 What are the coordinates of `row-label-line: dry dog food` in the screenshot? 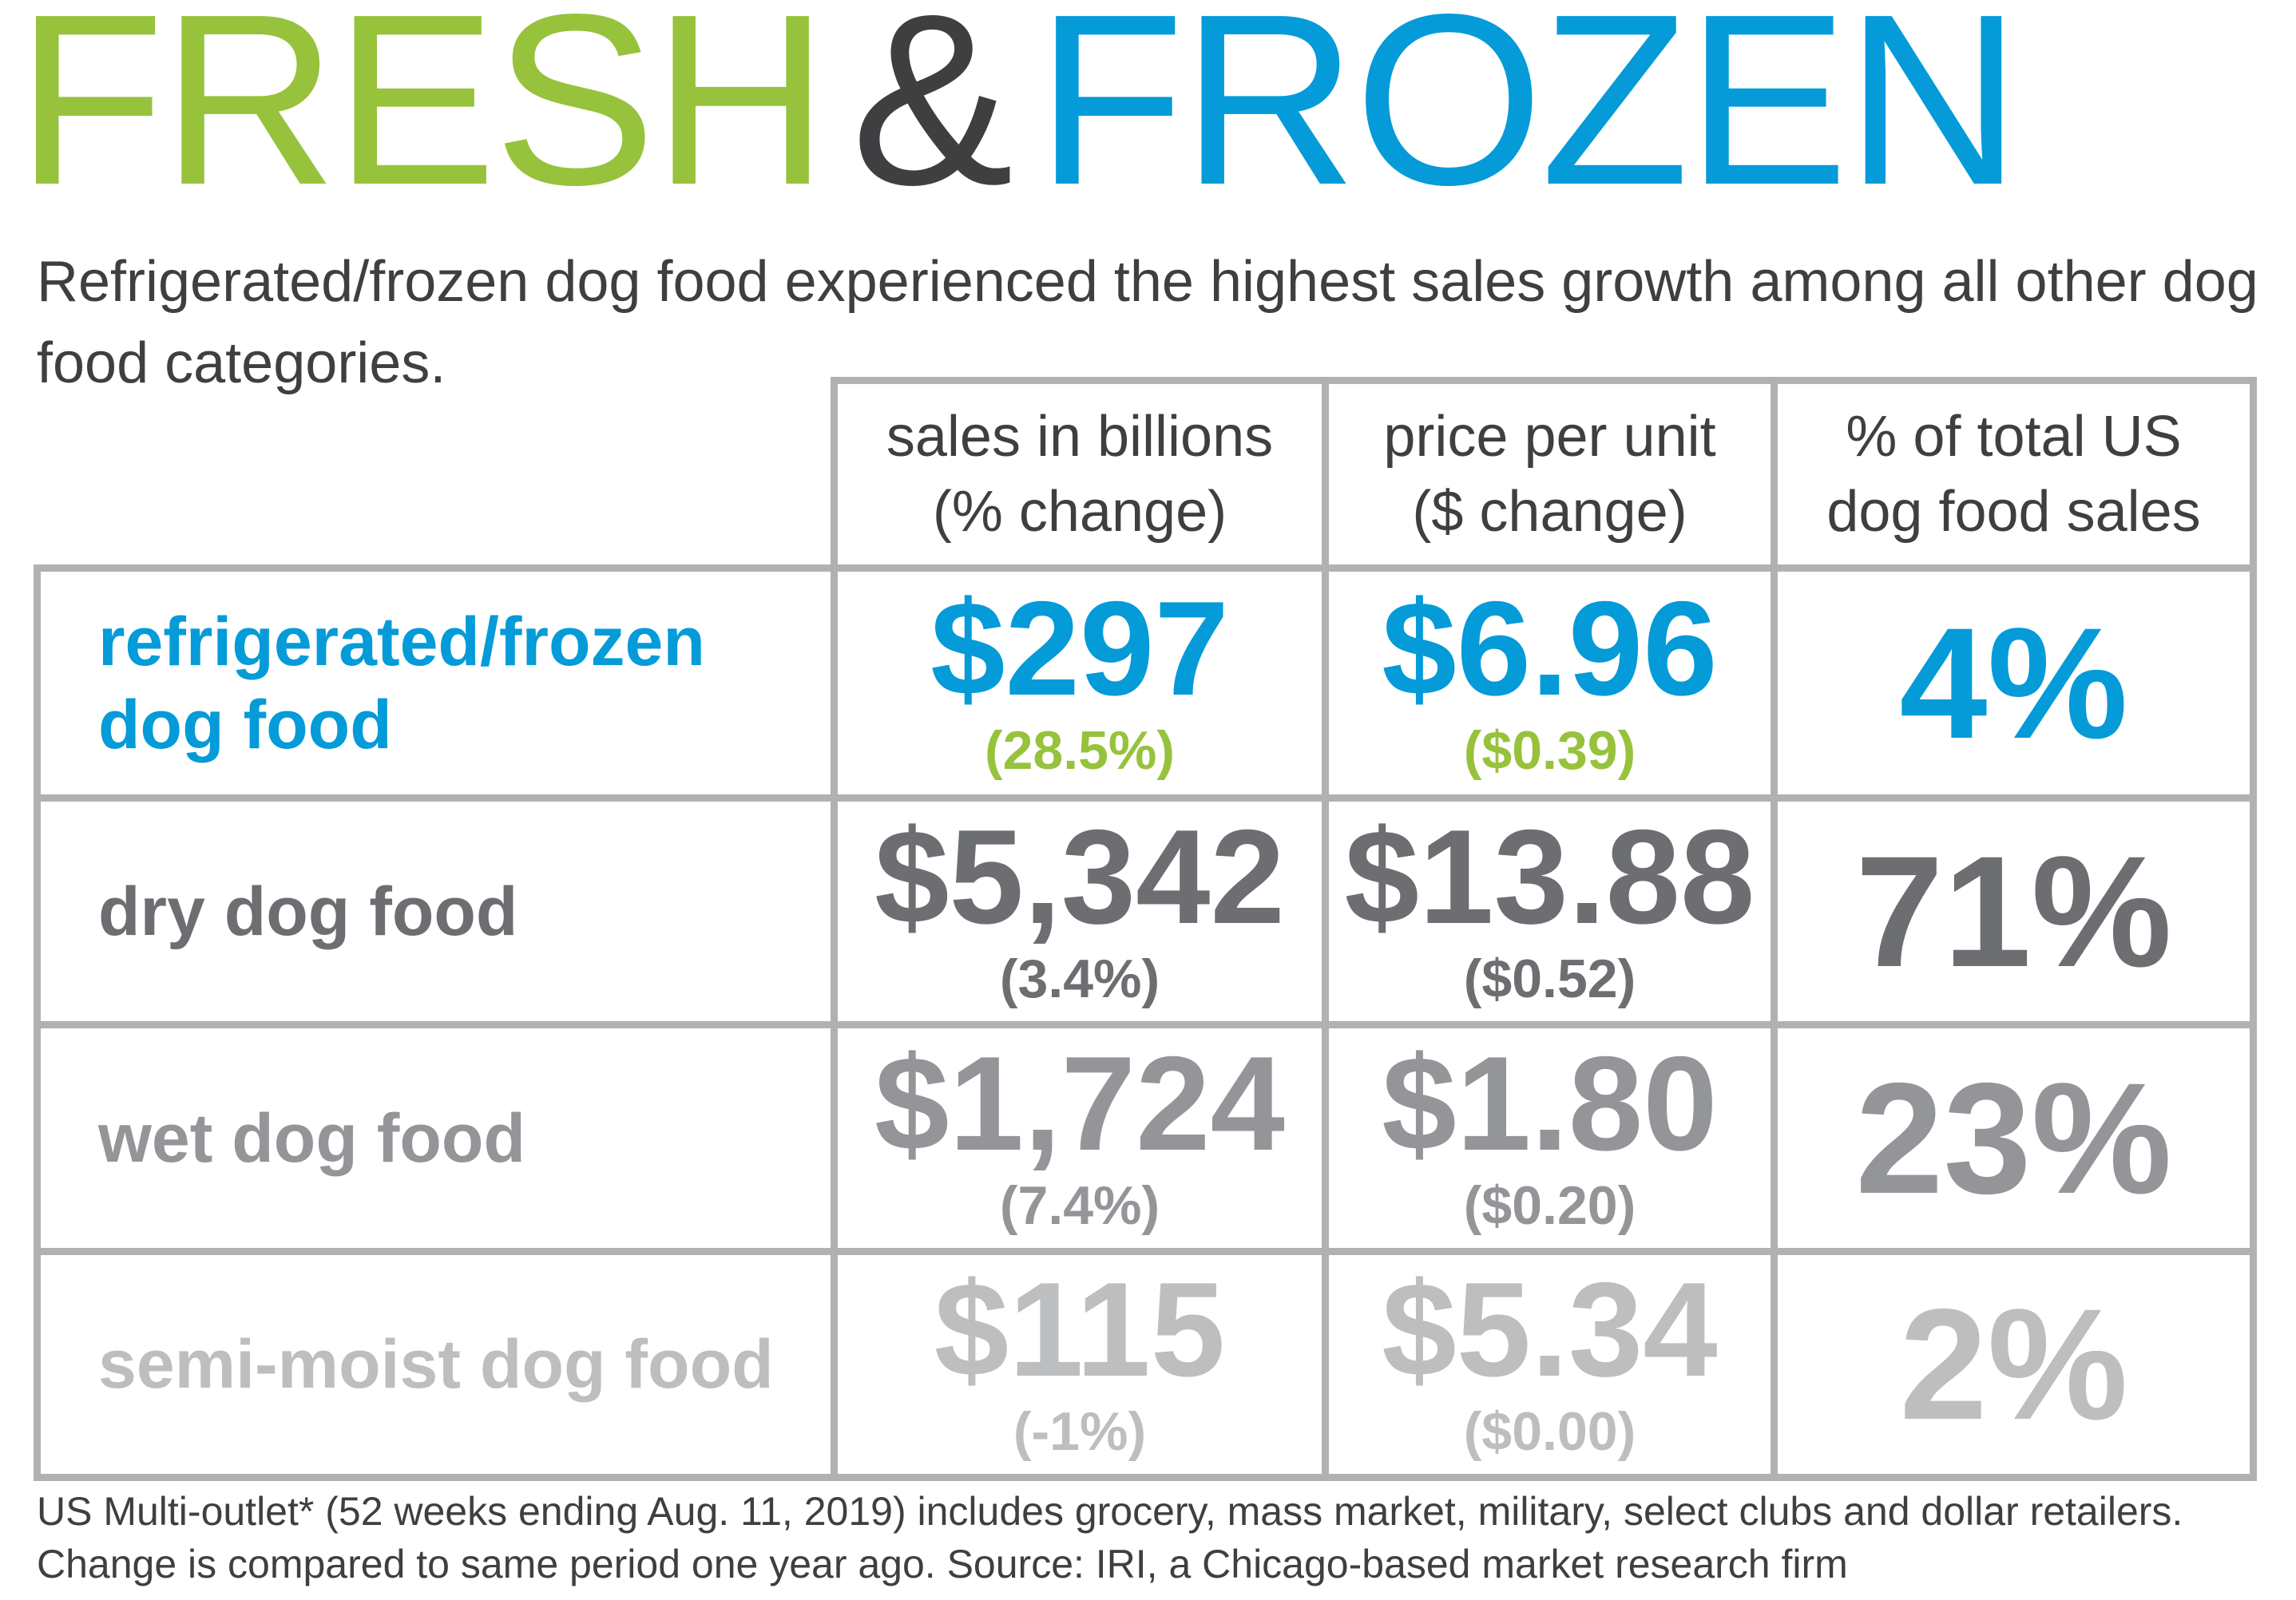 It's located at (308, 911).